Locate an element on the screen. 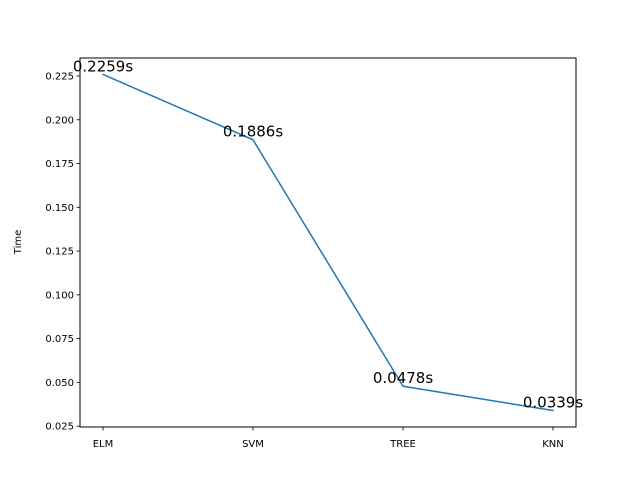  x-tick-label: SVM is located at coordinates (253, 444).